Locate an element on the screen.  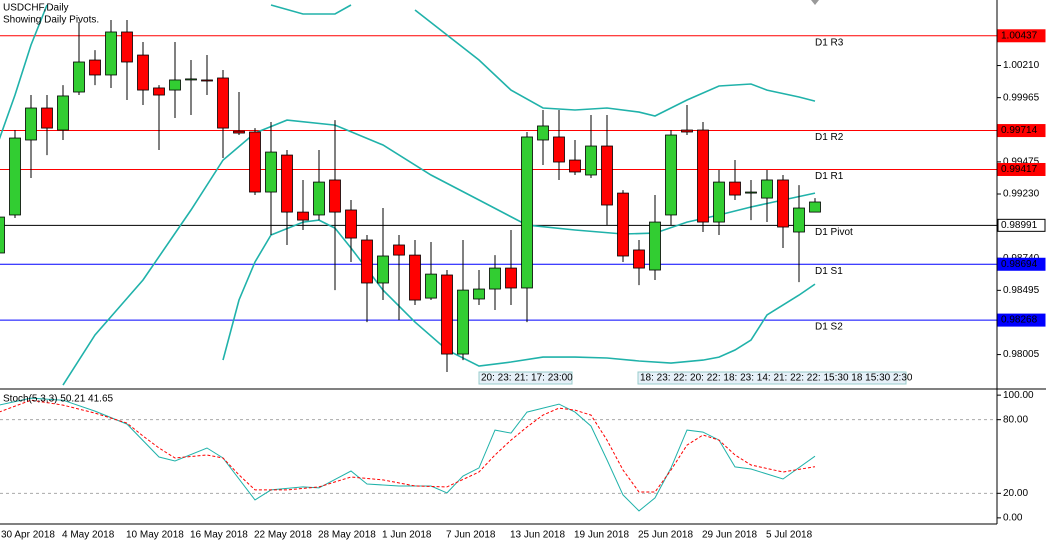
pivot-price-label: 0.98991 is located at coordinates (1019, 225).